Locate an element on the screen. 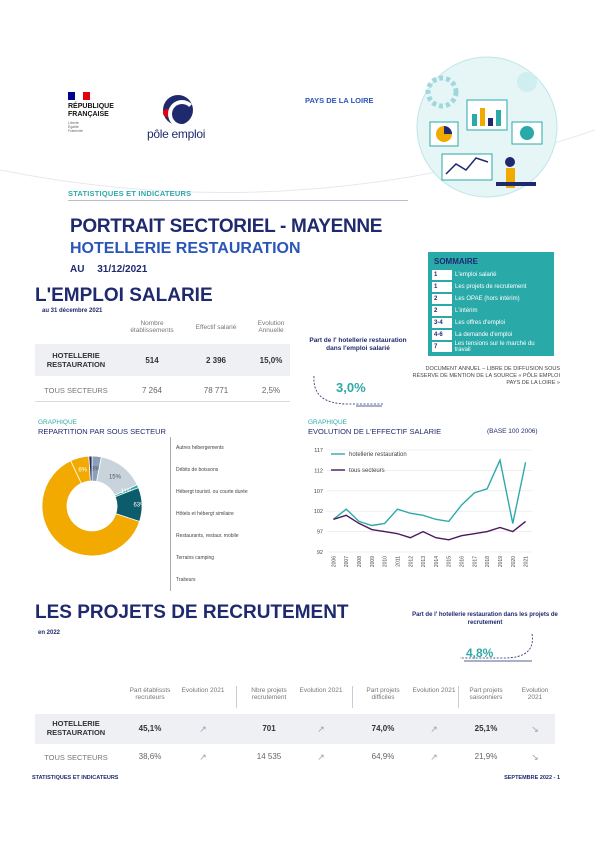 The width and height of the screenshot is (595, 842). page-title: PORTRAIT SECTORIEL - MAYENNE is located at coordinates (226, 226).